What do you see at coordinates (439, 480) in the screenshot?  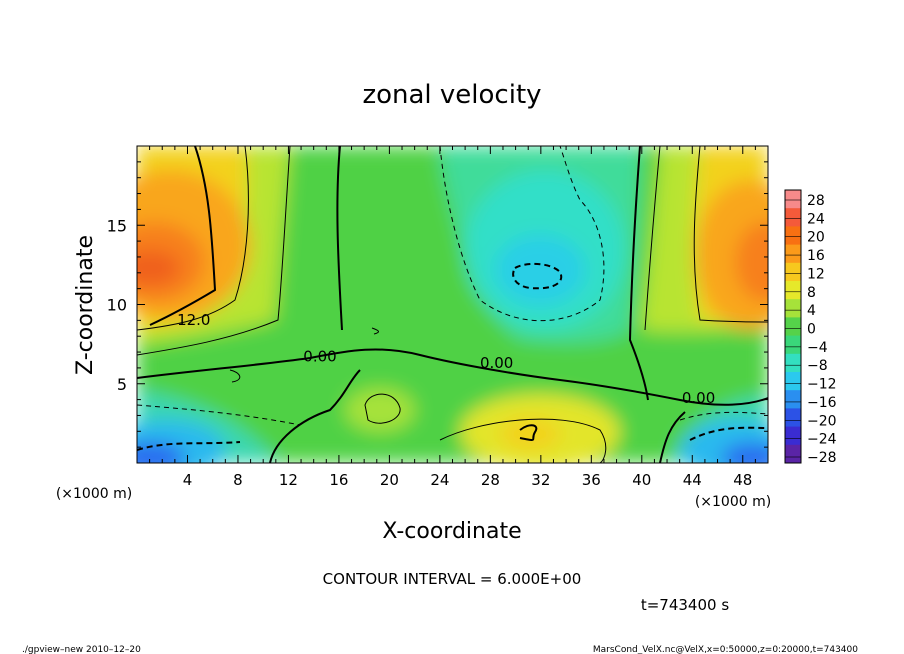 I see `x-tick-label: 24` at bounding box center [439, 480].